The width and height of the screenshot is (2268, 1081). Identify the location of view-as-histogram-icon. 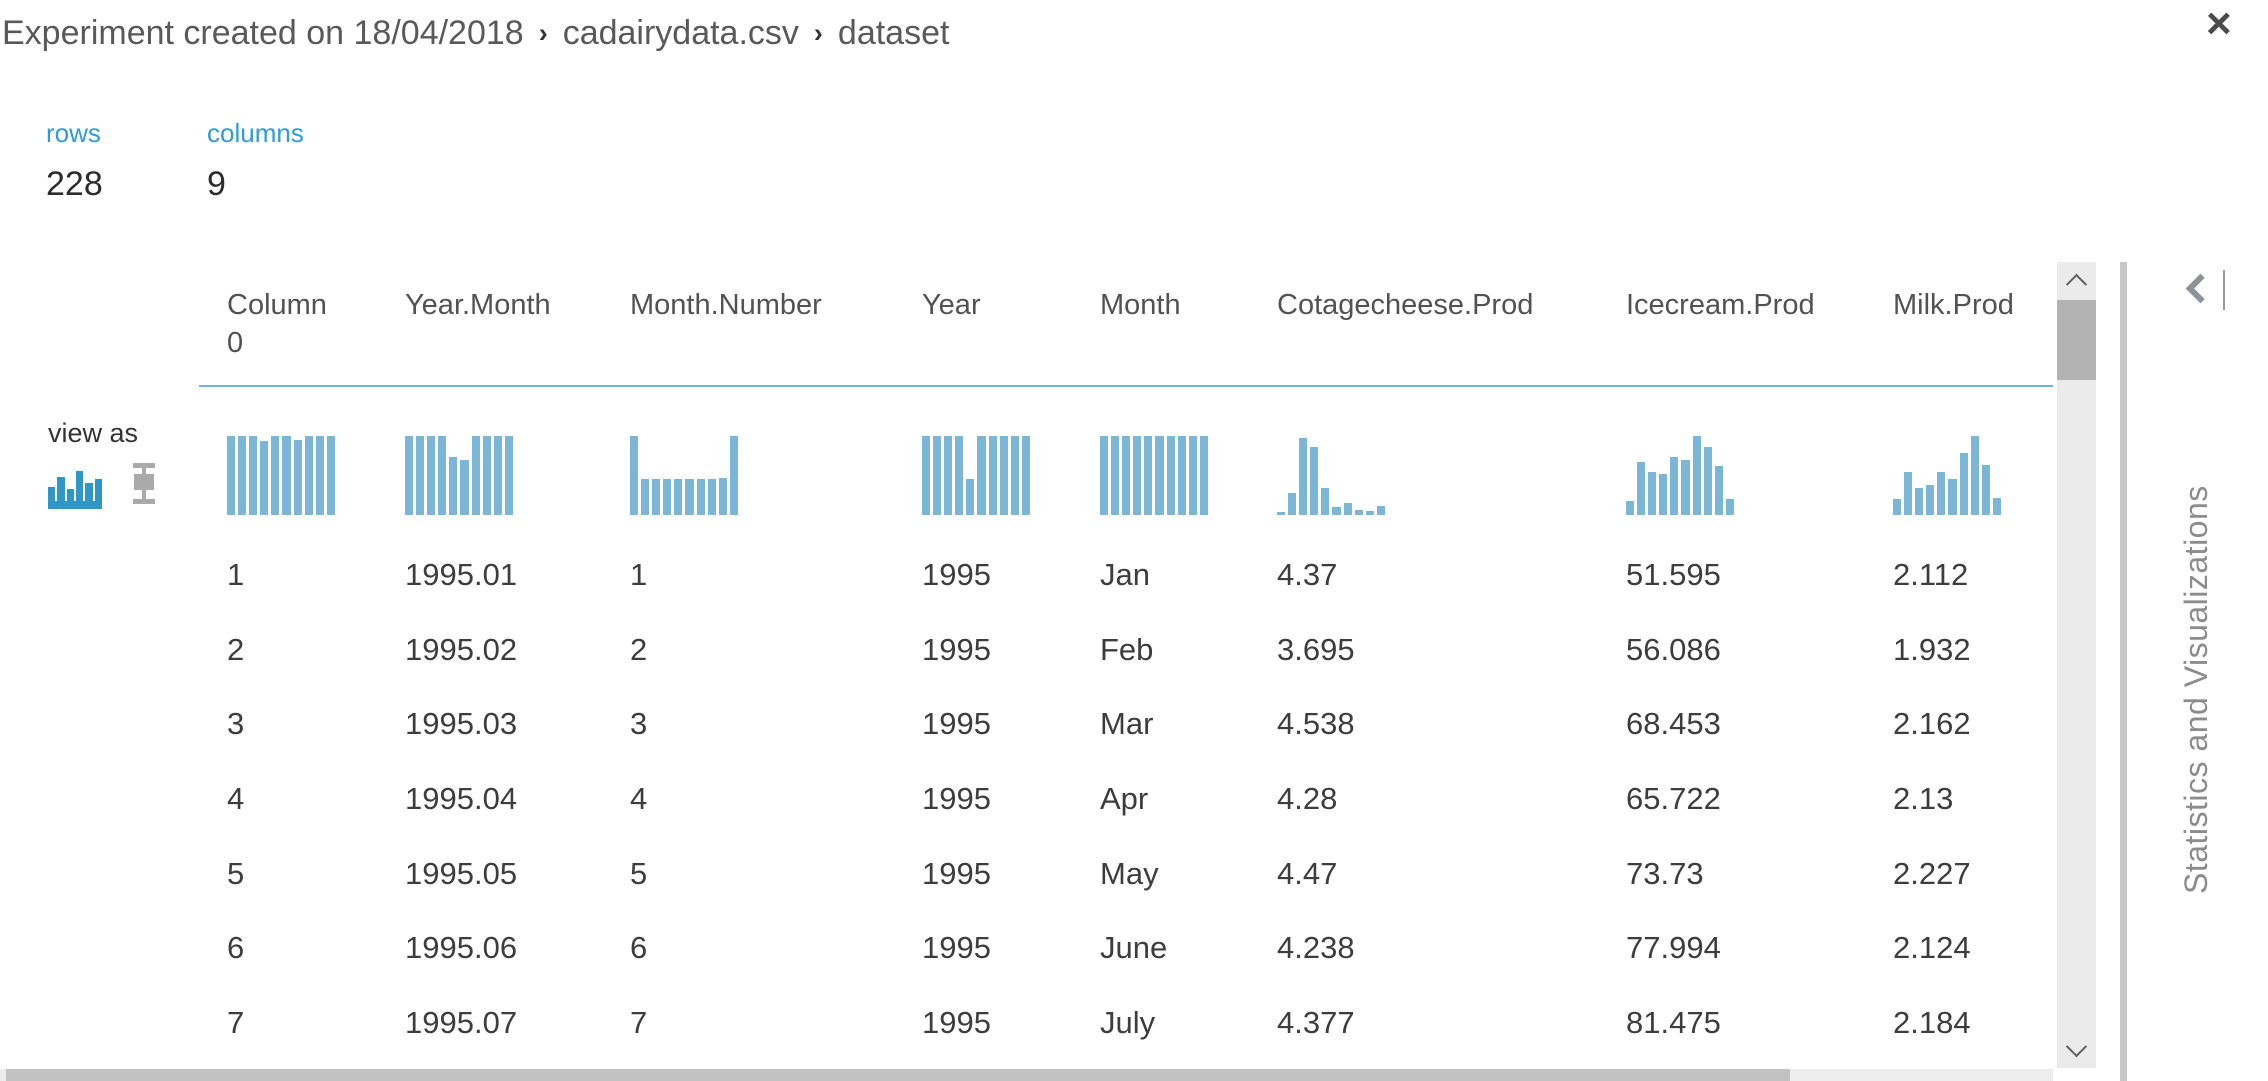
(75, 489).